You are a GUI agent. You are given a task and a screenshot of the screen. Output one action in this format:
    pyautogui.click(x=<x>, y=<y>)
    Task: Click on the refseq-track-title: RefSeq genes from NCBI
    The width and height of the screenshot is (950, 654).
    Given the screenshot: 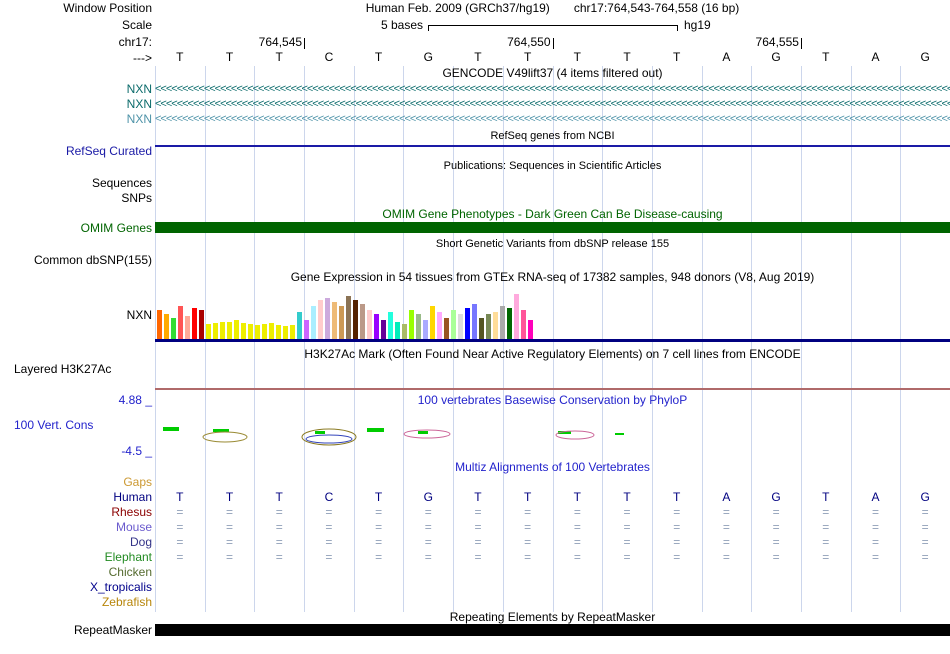 What is the action you would take?
    pyautogui.click(x=552, y=136)
    